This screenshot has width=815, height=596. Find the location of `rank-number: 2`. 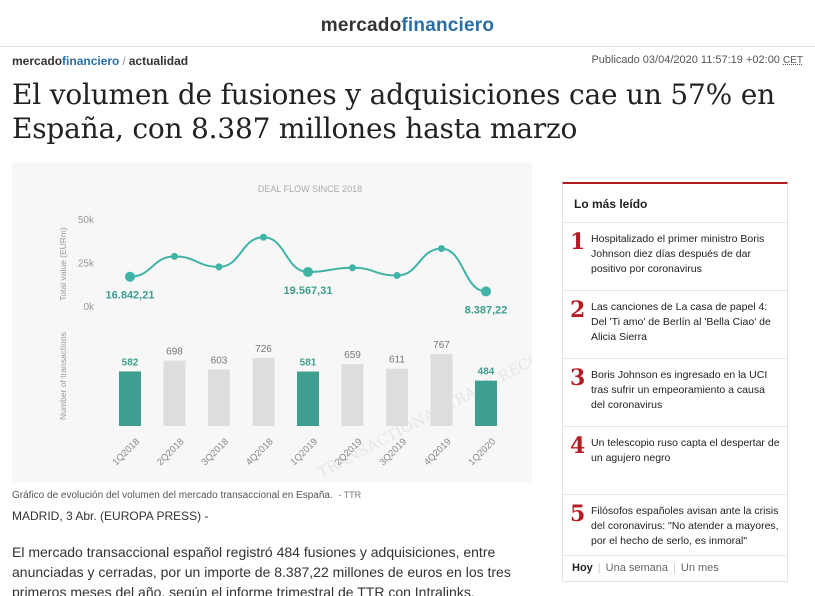

rank-number: 2 is located at coordinates (578, 310).